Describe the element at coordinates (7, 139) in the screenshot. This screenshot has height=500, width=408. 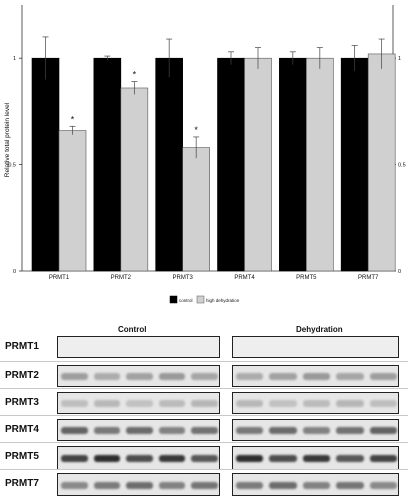
I see `y-axis-label: Relative total protein level` at that location.